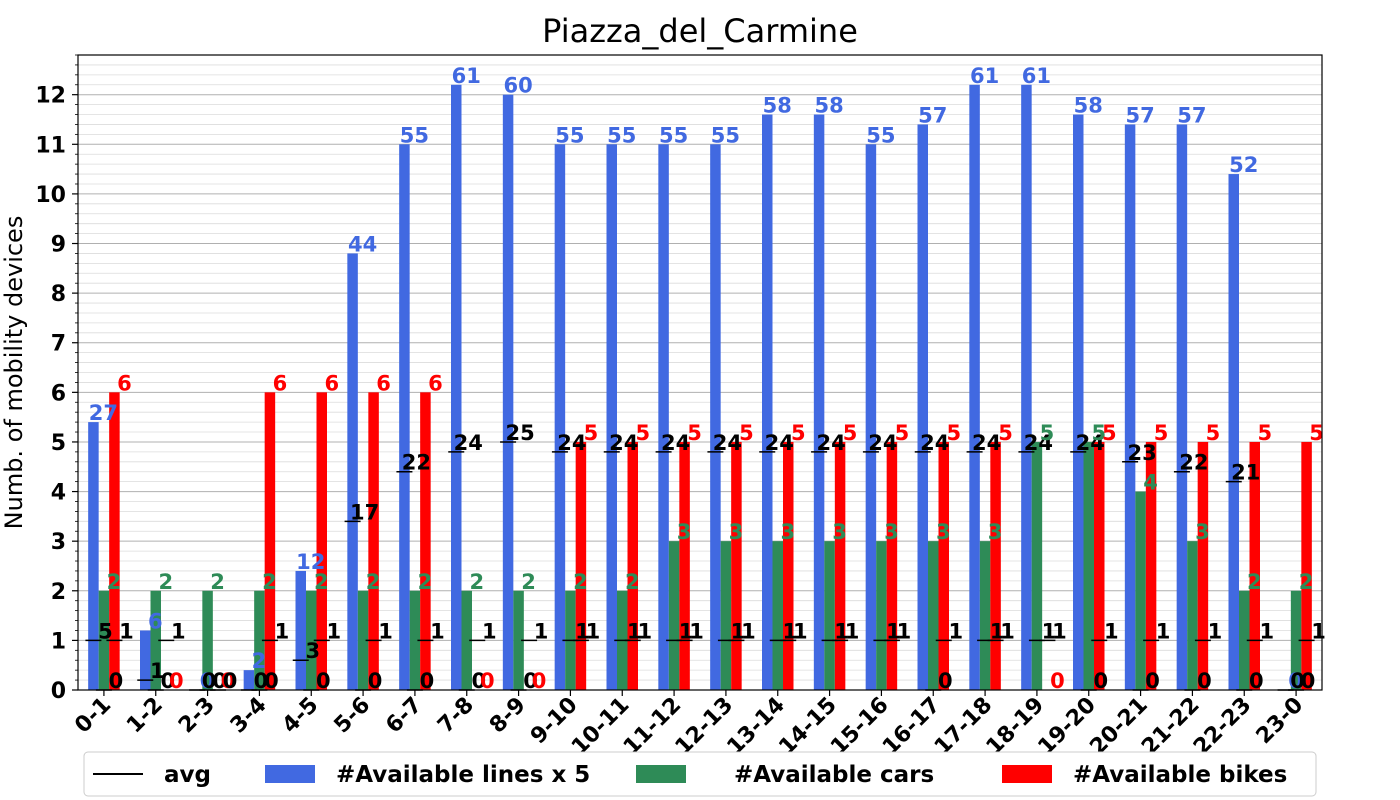 This screenshot has width=1400, height=800. Describe the element at coordinates (14, 373) in the screenshot. I see `y-axis-label: Numb. of mobility devices` at that location.